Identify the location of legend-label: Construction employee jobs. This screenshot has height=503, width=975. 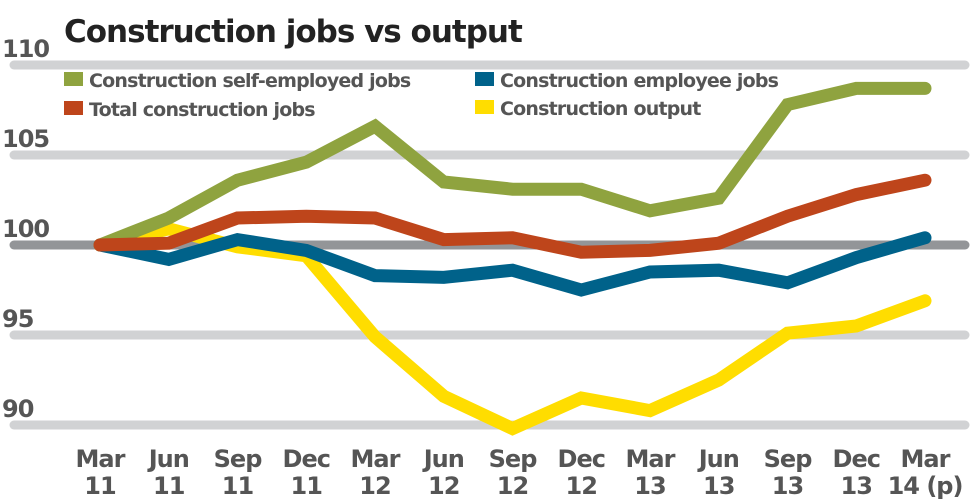
(639, 81).